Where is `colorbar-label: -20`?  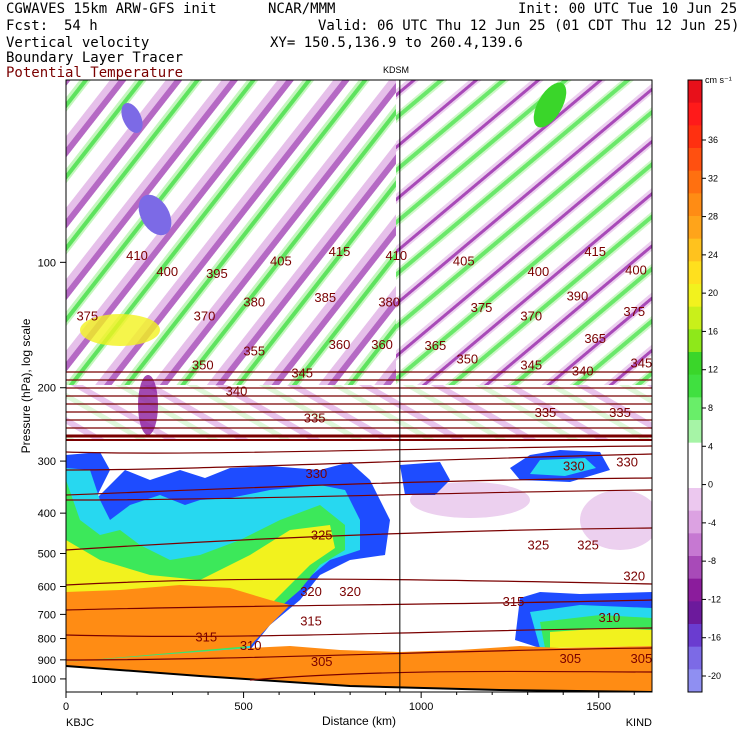 colorbar-label: -20 is located at coordinates (714, 676).